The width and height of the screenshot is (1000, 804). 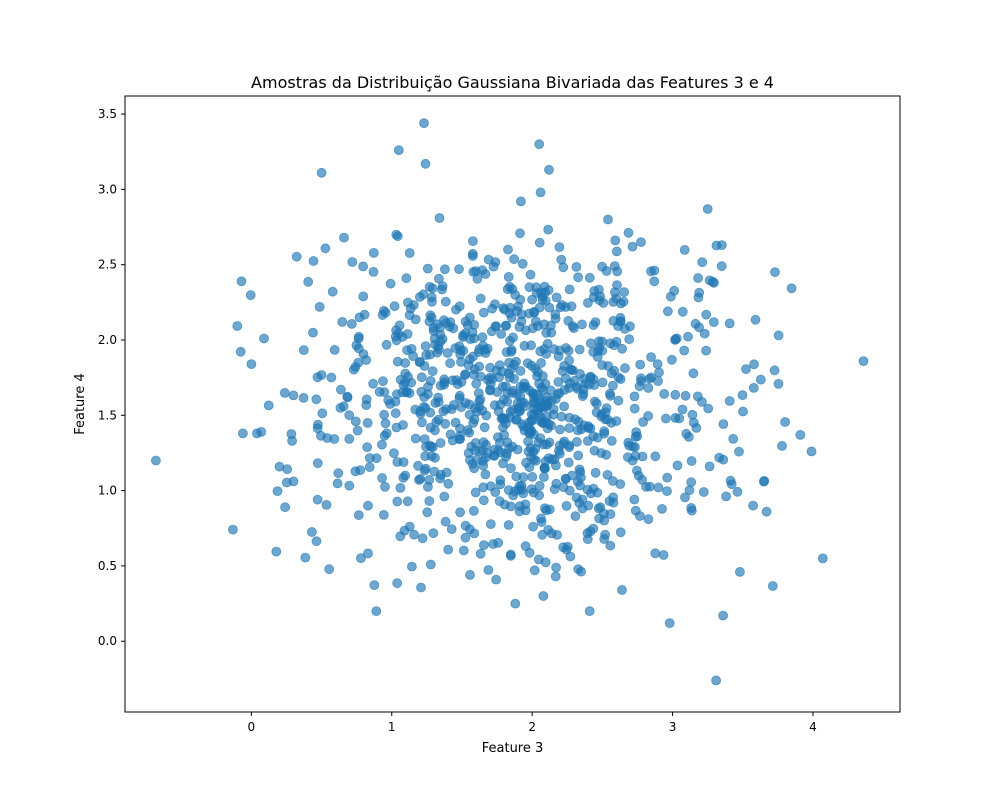 What do you see at coordinates (813, 727) in the screenshot?
I see `x-tick-label: 4` at bounding box center [813, 727].